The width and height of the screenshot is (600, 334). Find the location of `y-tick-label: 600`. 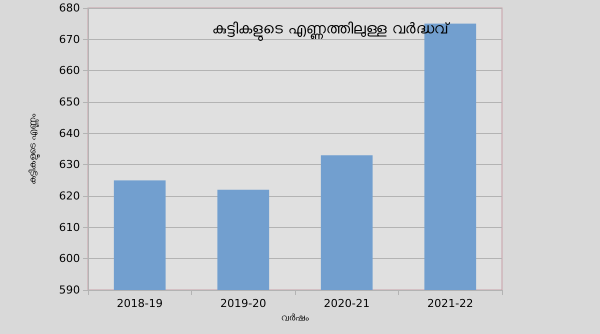

y-tick-label: 600 is located at coordinates (69, 259).